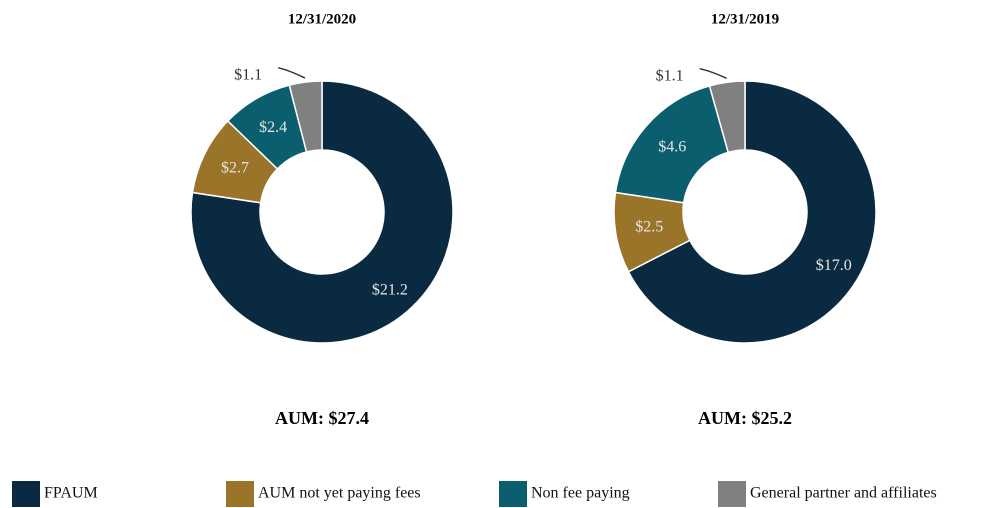 The width and height of the screenshot is (986, 508). I want to click on value-label: $4.6, so click(672, 146).